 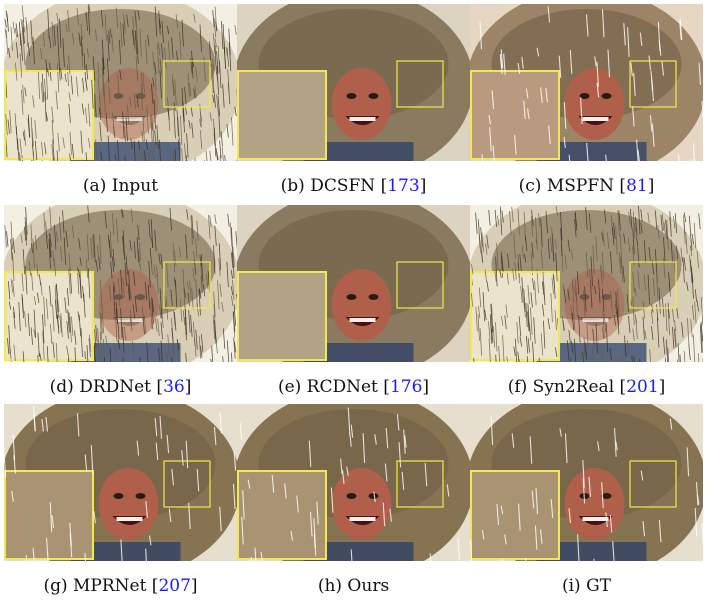 What do you see at coordinates (327, 387) in the screenshot?
I see `caption-label: (e) RCDNet` at bounding box center [327, 387].